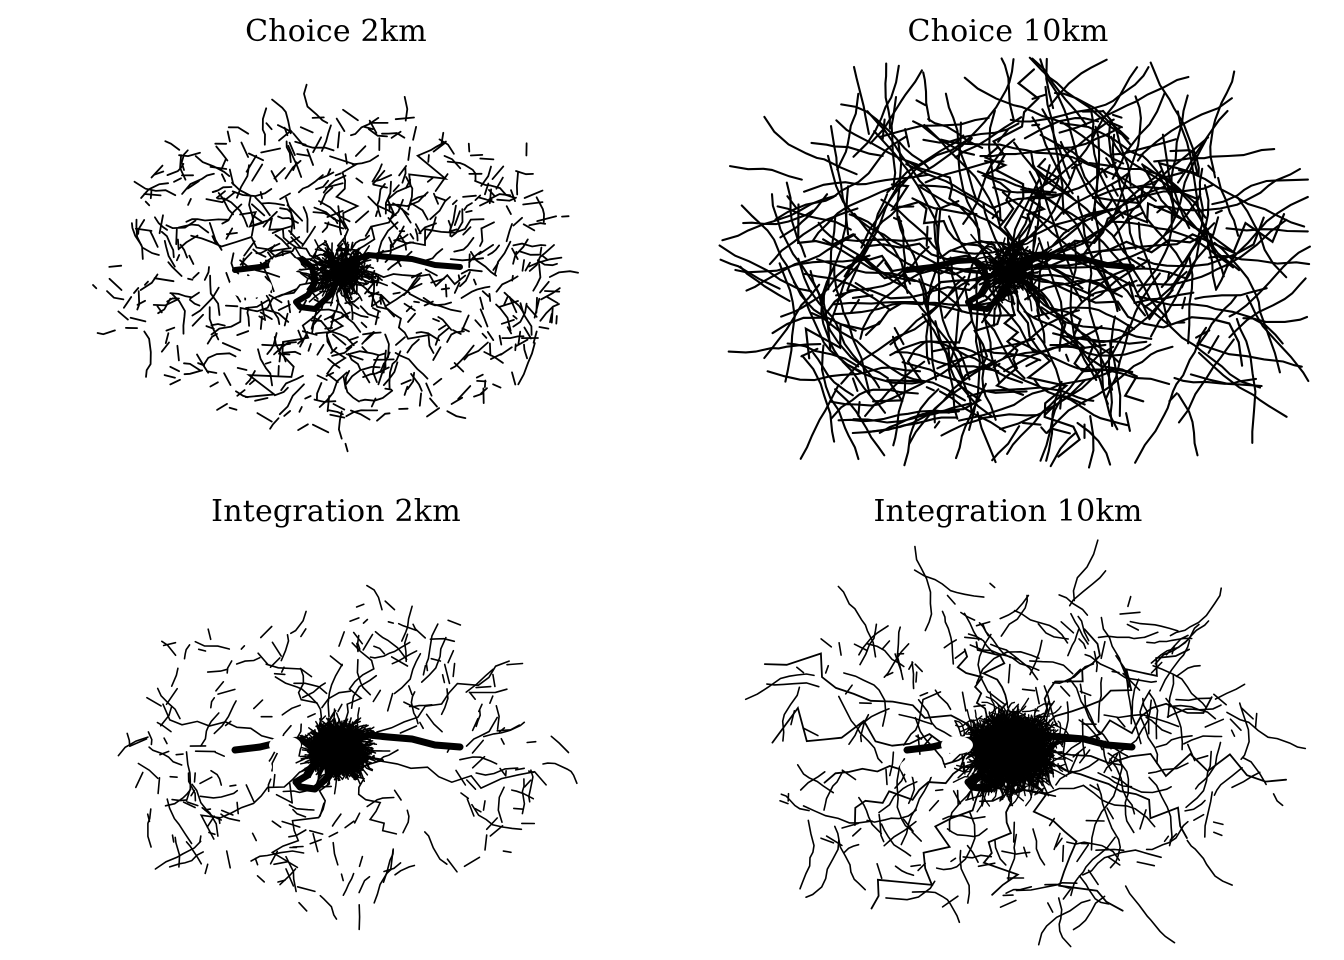 This screenshot has height=960, width=1344. I want to click on panel-title: Choice 2km, so click(336, 31).